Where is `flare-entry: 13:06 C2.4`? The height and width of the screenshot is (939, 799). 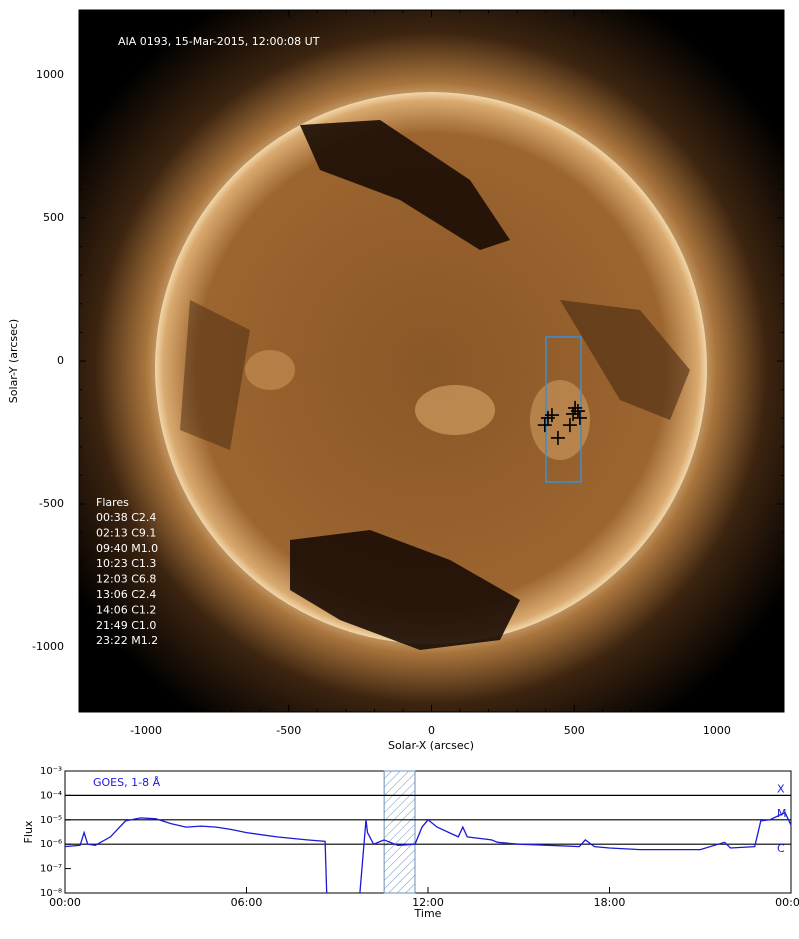 flare-entry: 13:06 C2.4 is located at coordinates (126, 594).